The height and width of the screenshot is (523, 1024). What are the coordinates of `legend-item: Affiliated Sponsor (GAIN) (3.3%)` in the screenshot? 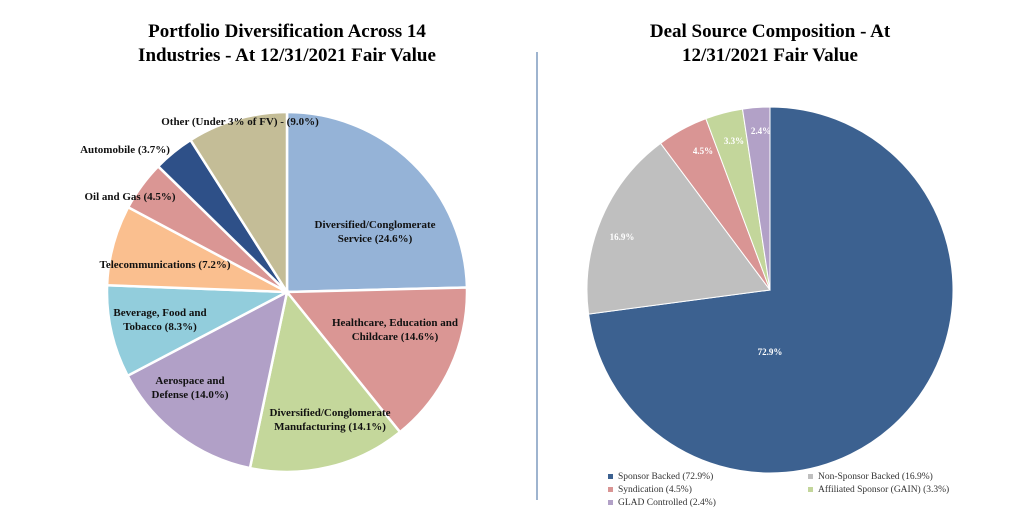 It's located at (878, 490).